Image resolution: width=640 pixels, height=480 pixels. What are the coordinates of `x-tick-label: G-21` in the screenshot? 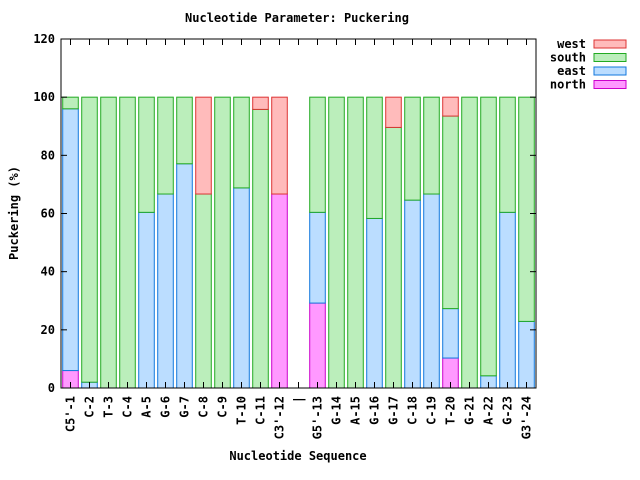 It's located at (470, 410).